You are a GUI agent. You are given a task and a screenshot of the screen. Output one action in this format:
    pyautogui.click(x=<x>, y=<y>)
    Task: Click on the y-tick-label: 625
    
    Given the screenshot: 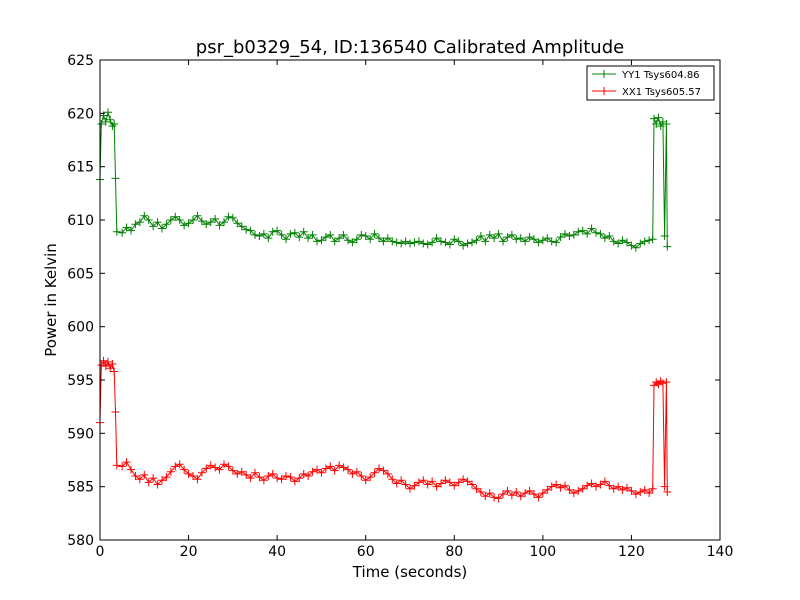 What is the action you would take?
    pyautogui.click(x=80, y=61)
    